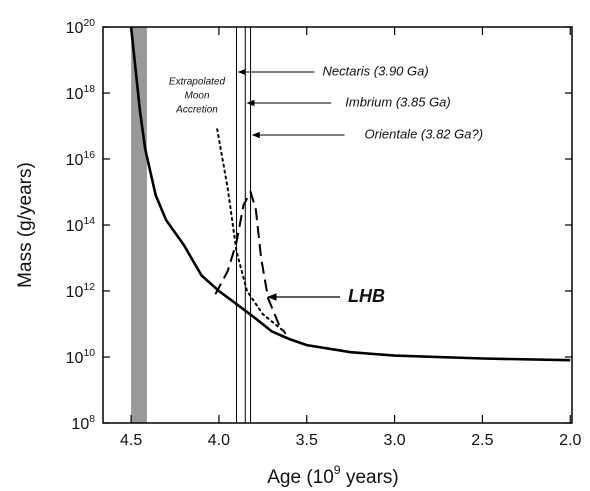  What do you see at coordinates (397, 101) in the screenshot?
I see `event-label: Imbrium (3.85 Ga)` at bounding box center [397, 101].